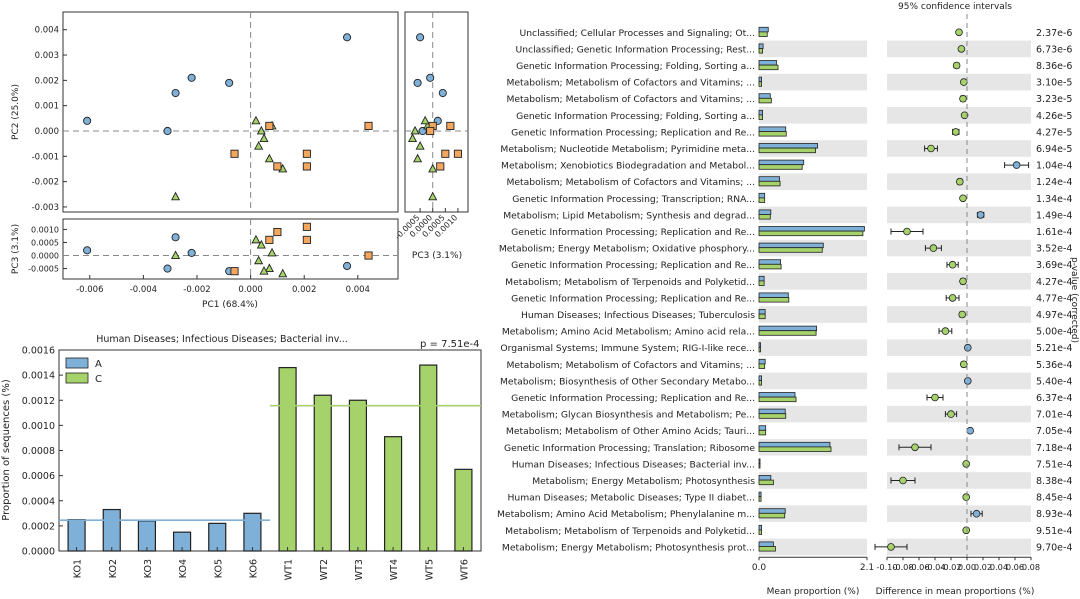 This screenshot has height=599, width=1080. Describe the element at coordinates (1054, 398) in the screenshot. I see `p-value: 6.37e-4` at that location.